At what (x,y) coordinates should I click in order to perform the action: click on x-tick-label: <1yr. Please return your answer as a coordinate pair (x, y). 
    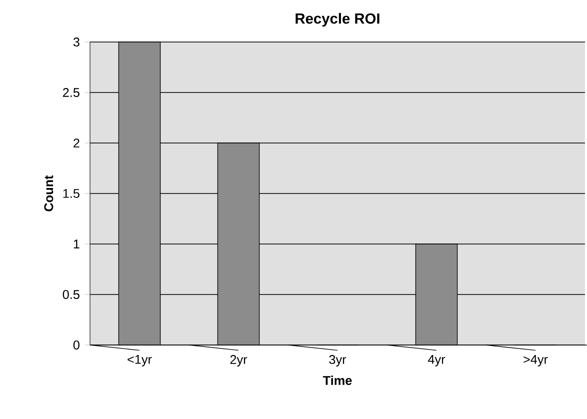
    Looking at the image, I should click on (140, 360).